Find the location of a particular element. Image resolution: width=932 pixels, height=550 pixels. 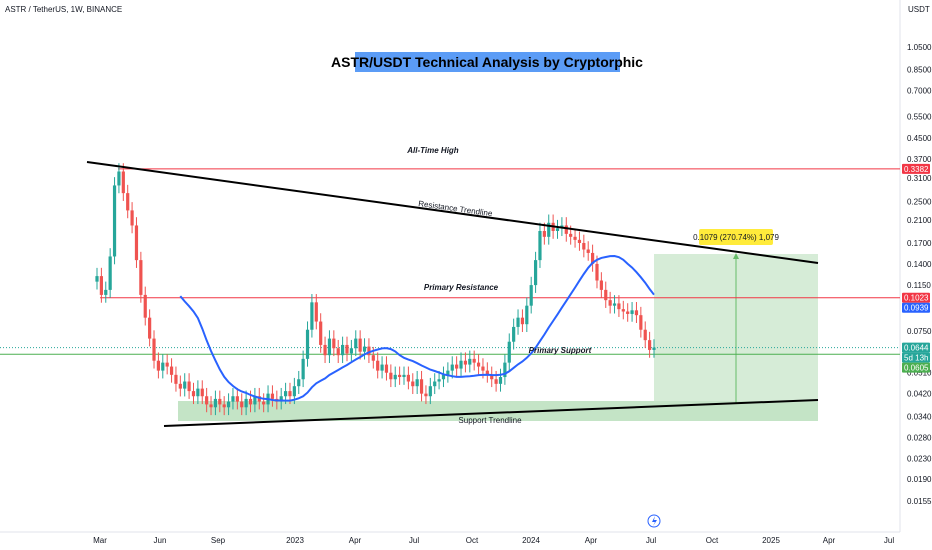

price-tick-label: 0.0510 is located at coordinates (919, 373).